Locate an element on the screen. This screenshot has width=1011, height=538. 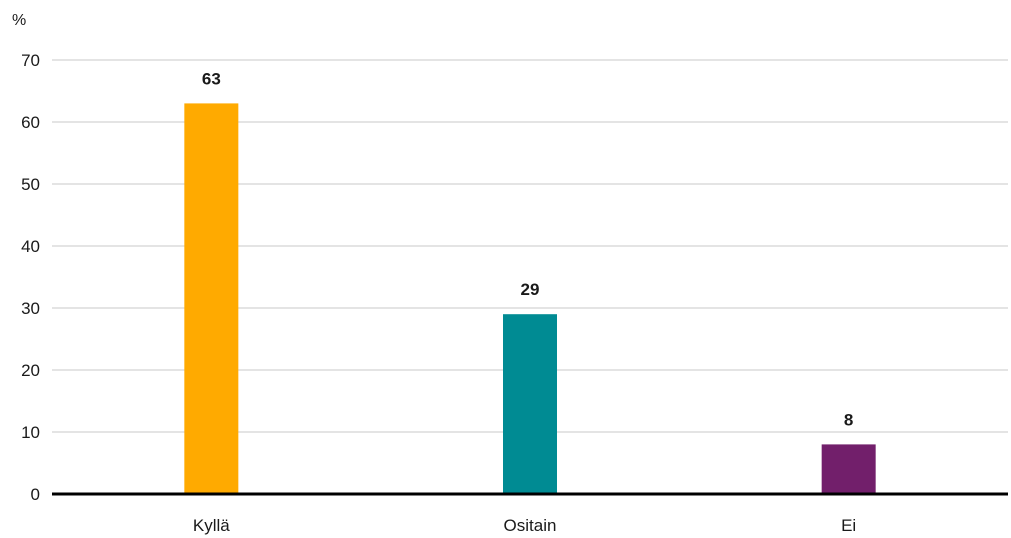
y-tick-label-10: 10 is located at coordinates (30, 432).